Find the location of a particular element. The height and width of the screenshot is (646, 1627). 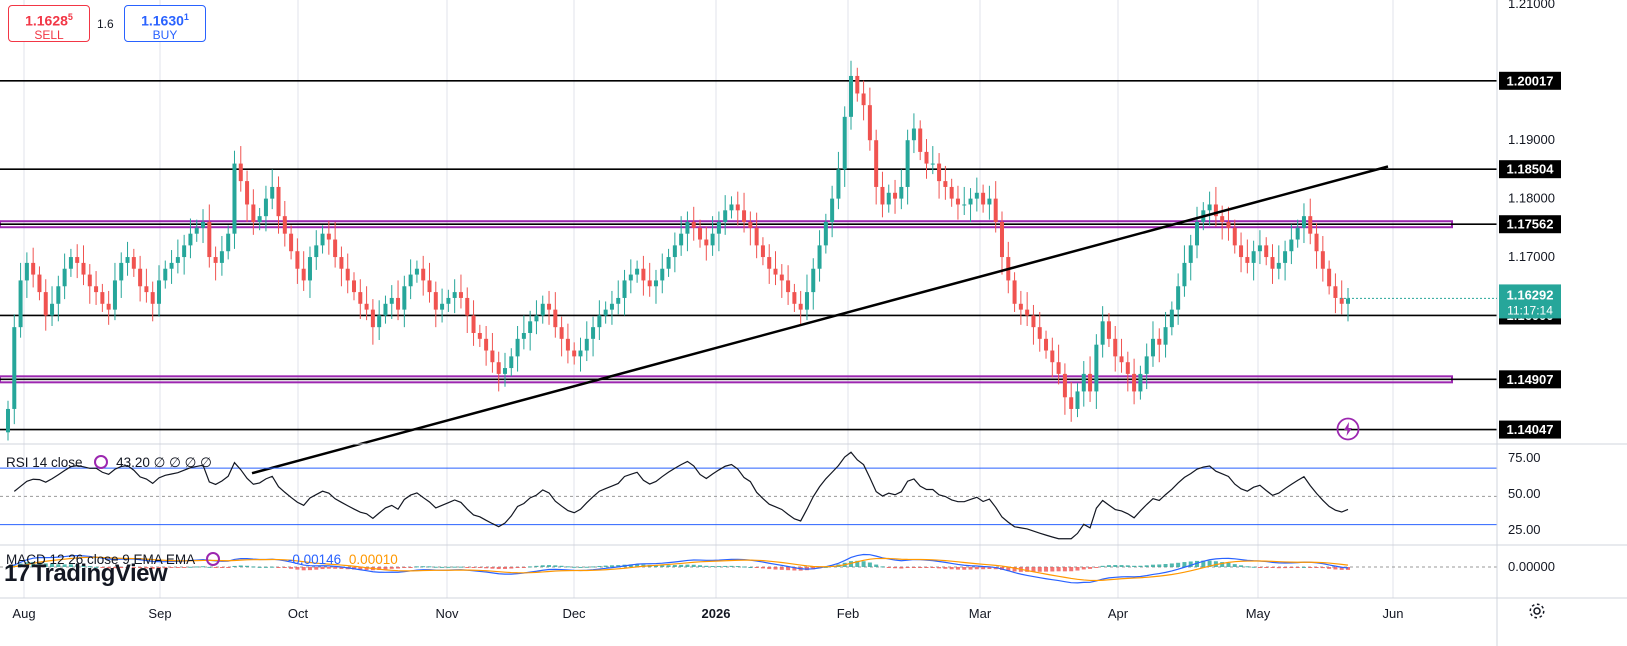

current-price-bg is located at coordinates (1530, 301).